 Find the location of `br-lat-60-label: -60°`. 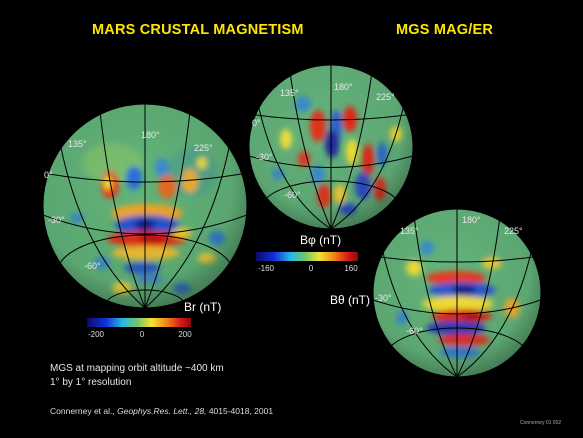

br-lat-60-label: -60° is located at coordinates (92, 266).